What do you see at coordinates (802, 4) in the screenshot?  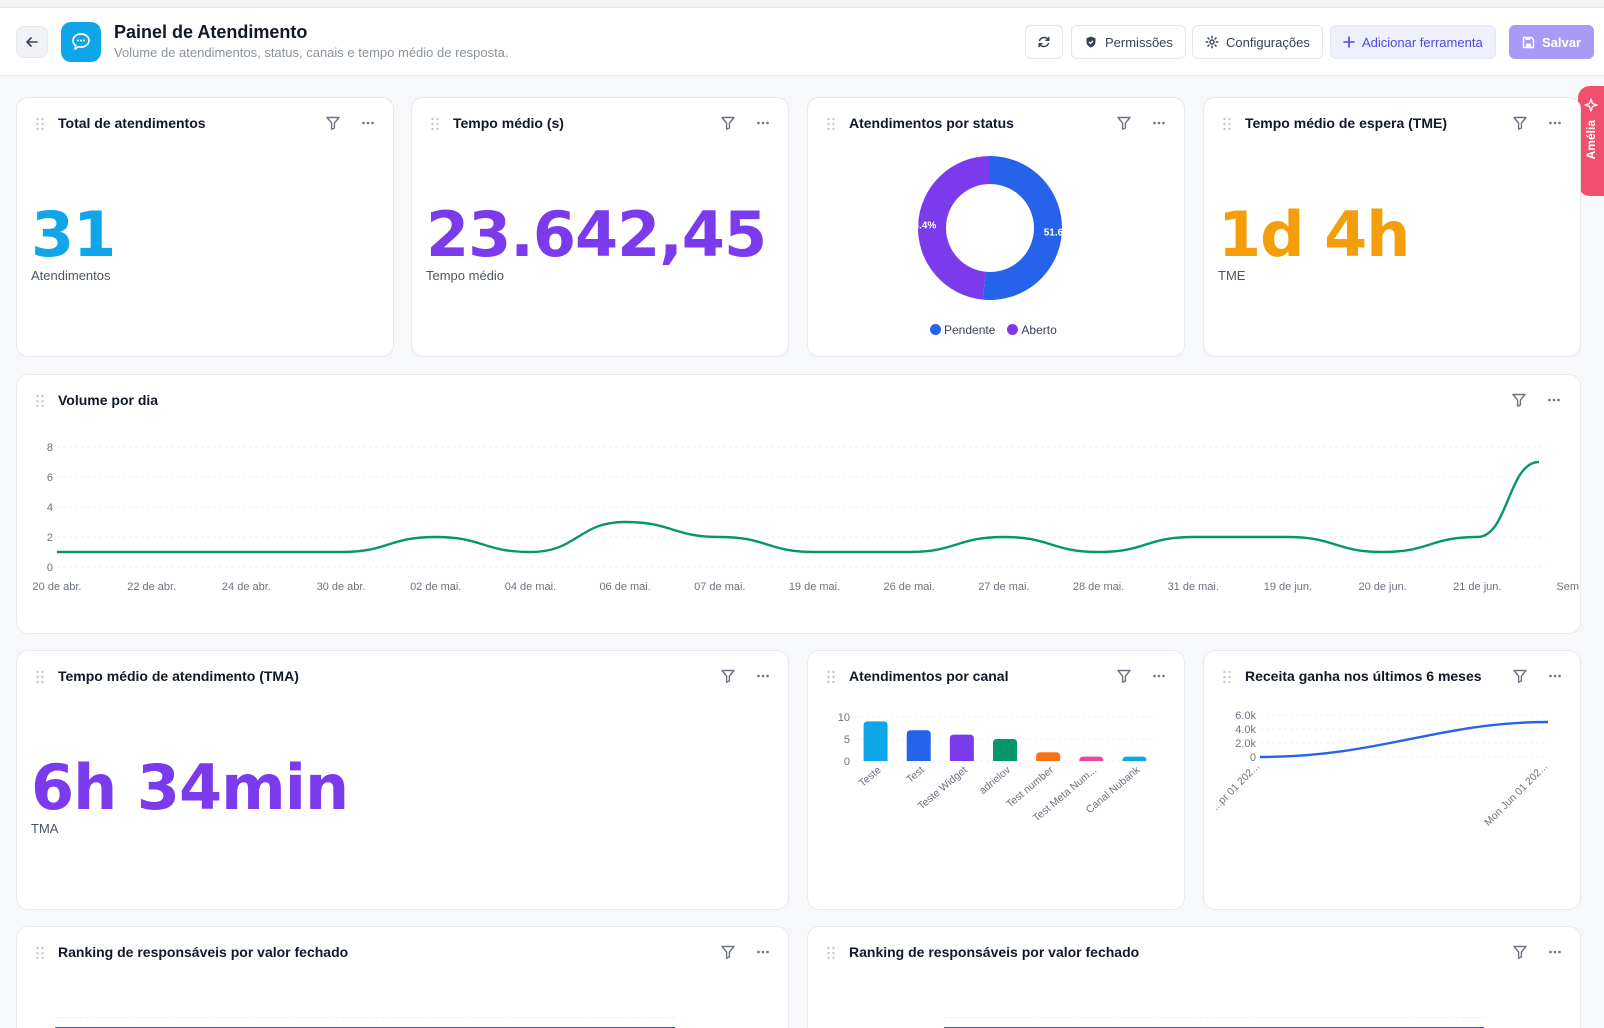 I see `window-top-strip` at bounding box center [802, 4].